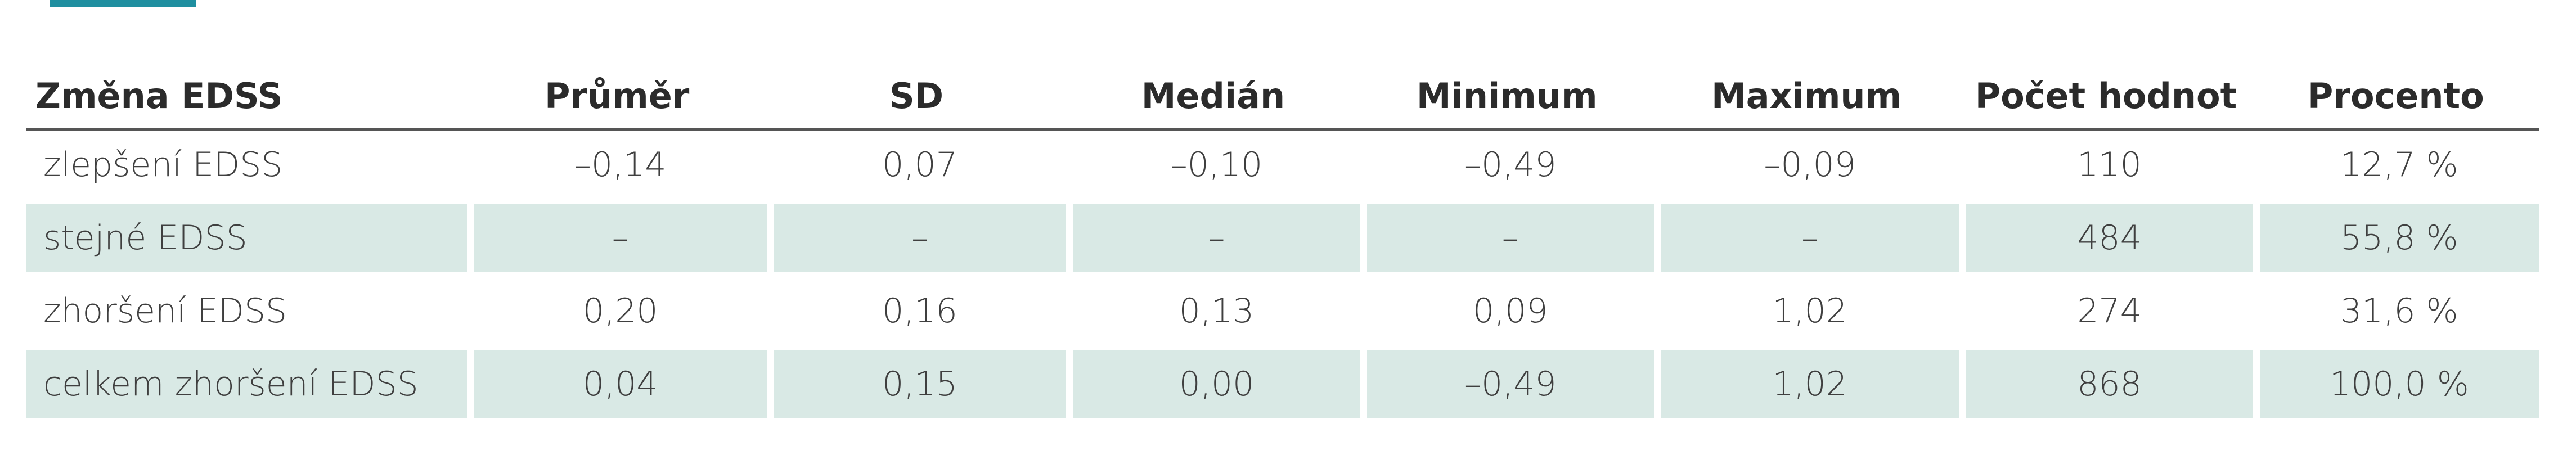 Image resolution: width=2576 pixels, height=450 pixels. I want to click on cell-mean: –, so click(617, 240).